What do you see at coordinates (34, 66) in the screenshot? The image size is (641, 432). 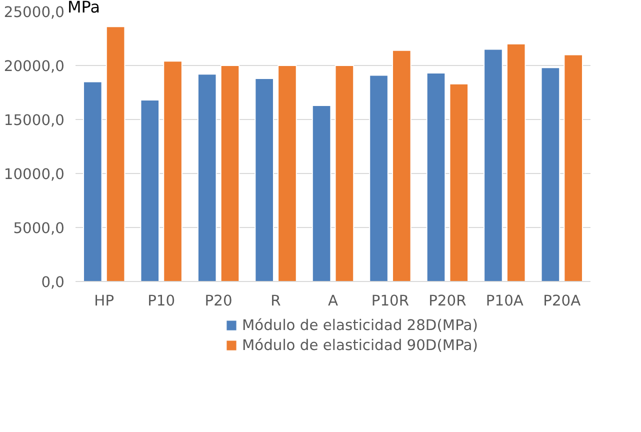 I see `y-tick-label: 20000,0` at bounding box center [34, 66].